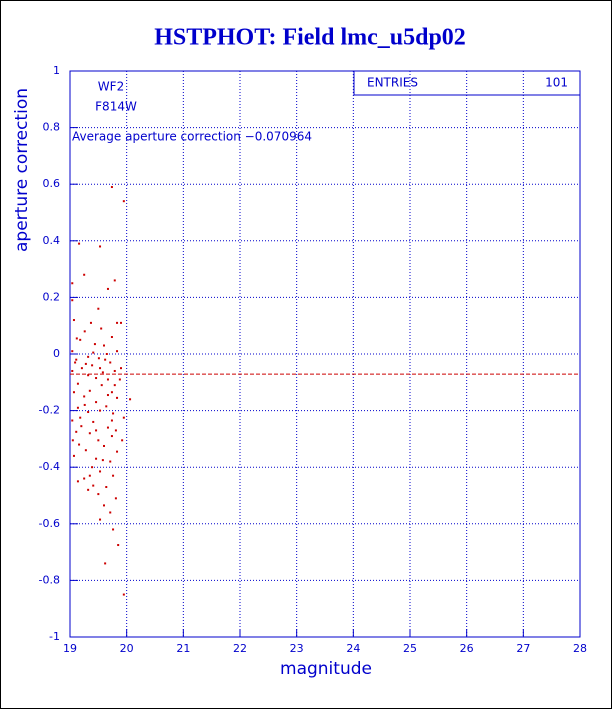 Image resolution: width=612 pixels, height=709 pixels. What do you see at coordinates (52, 296) in the screenshot?
I see `y-tick-label: 0.2` at bounding box center [52, 296].